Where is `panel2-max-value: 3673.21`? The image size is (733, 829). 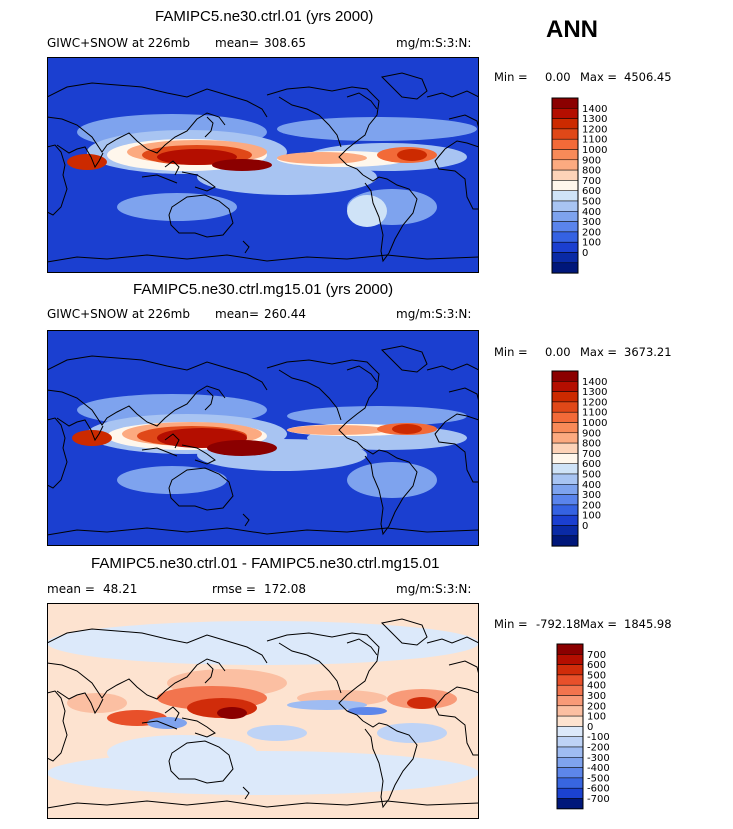
panel2-max-value: 3673.21 is located at coordinates (648, 352).